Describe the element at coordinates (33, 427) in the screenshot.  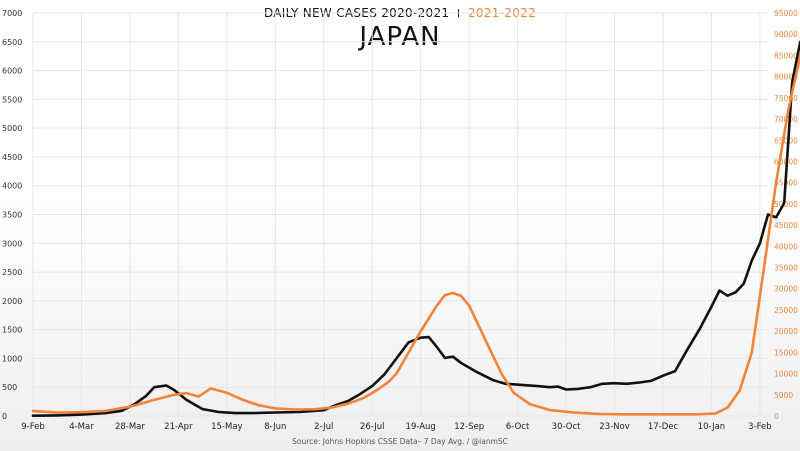
I see `x-axis-tick-label: 9-Feb` at that location.